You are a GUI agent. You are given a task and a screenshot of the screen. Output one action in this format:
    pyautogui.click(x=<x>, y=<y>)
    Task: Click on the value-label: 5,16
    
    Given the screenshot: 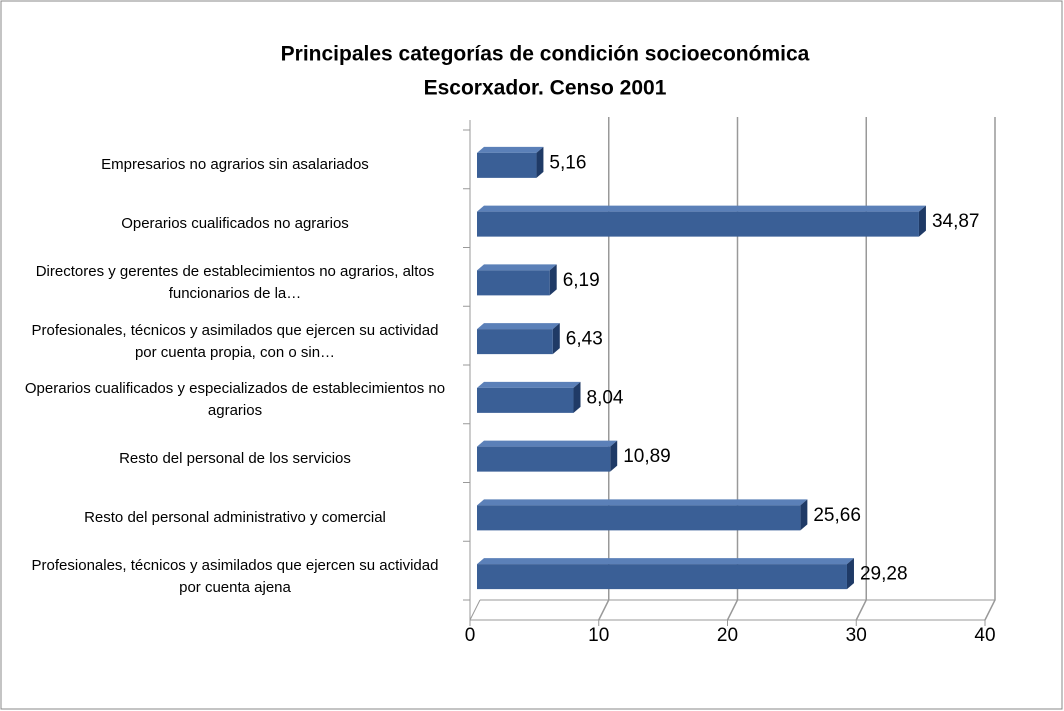 What is the action you would take?
    pyautogui.click(x=567, y=162)
    